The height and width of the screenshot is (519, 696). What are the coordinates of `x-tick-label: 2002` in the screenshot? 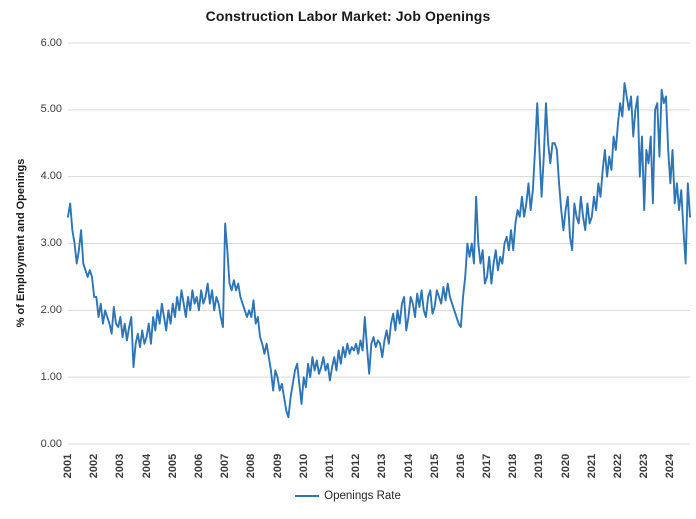 It's located at (94, 466).